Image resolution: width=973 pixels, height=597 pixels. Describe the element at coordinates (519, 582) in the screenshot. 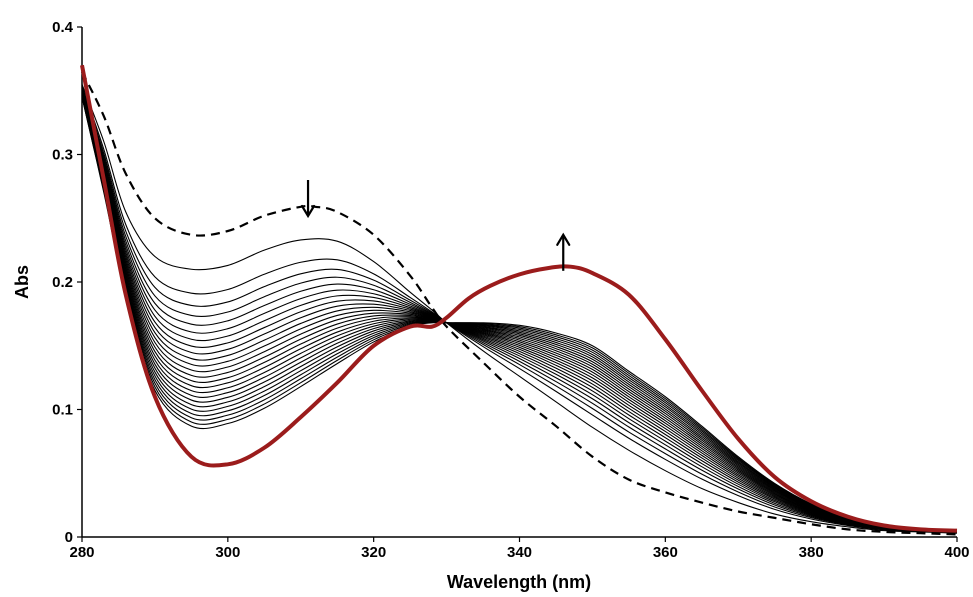

I see `x-axis-title: Wavelength (nm)` at that location.